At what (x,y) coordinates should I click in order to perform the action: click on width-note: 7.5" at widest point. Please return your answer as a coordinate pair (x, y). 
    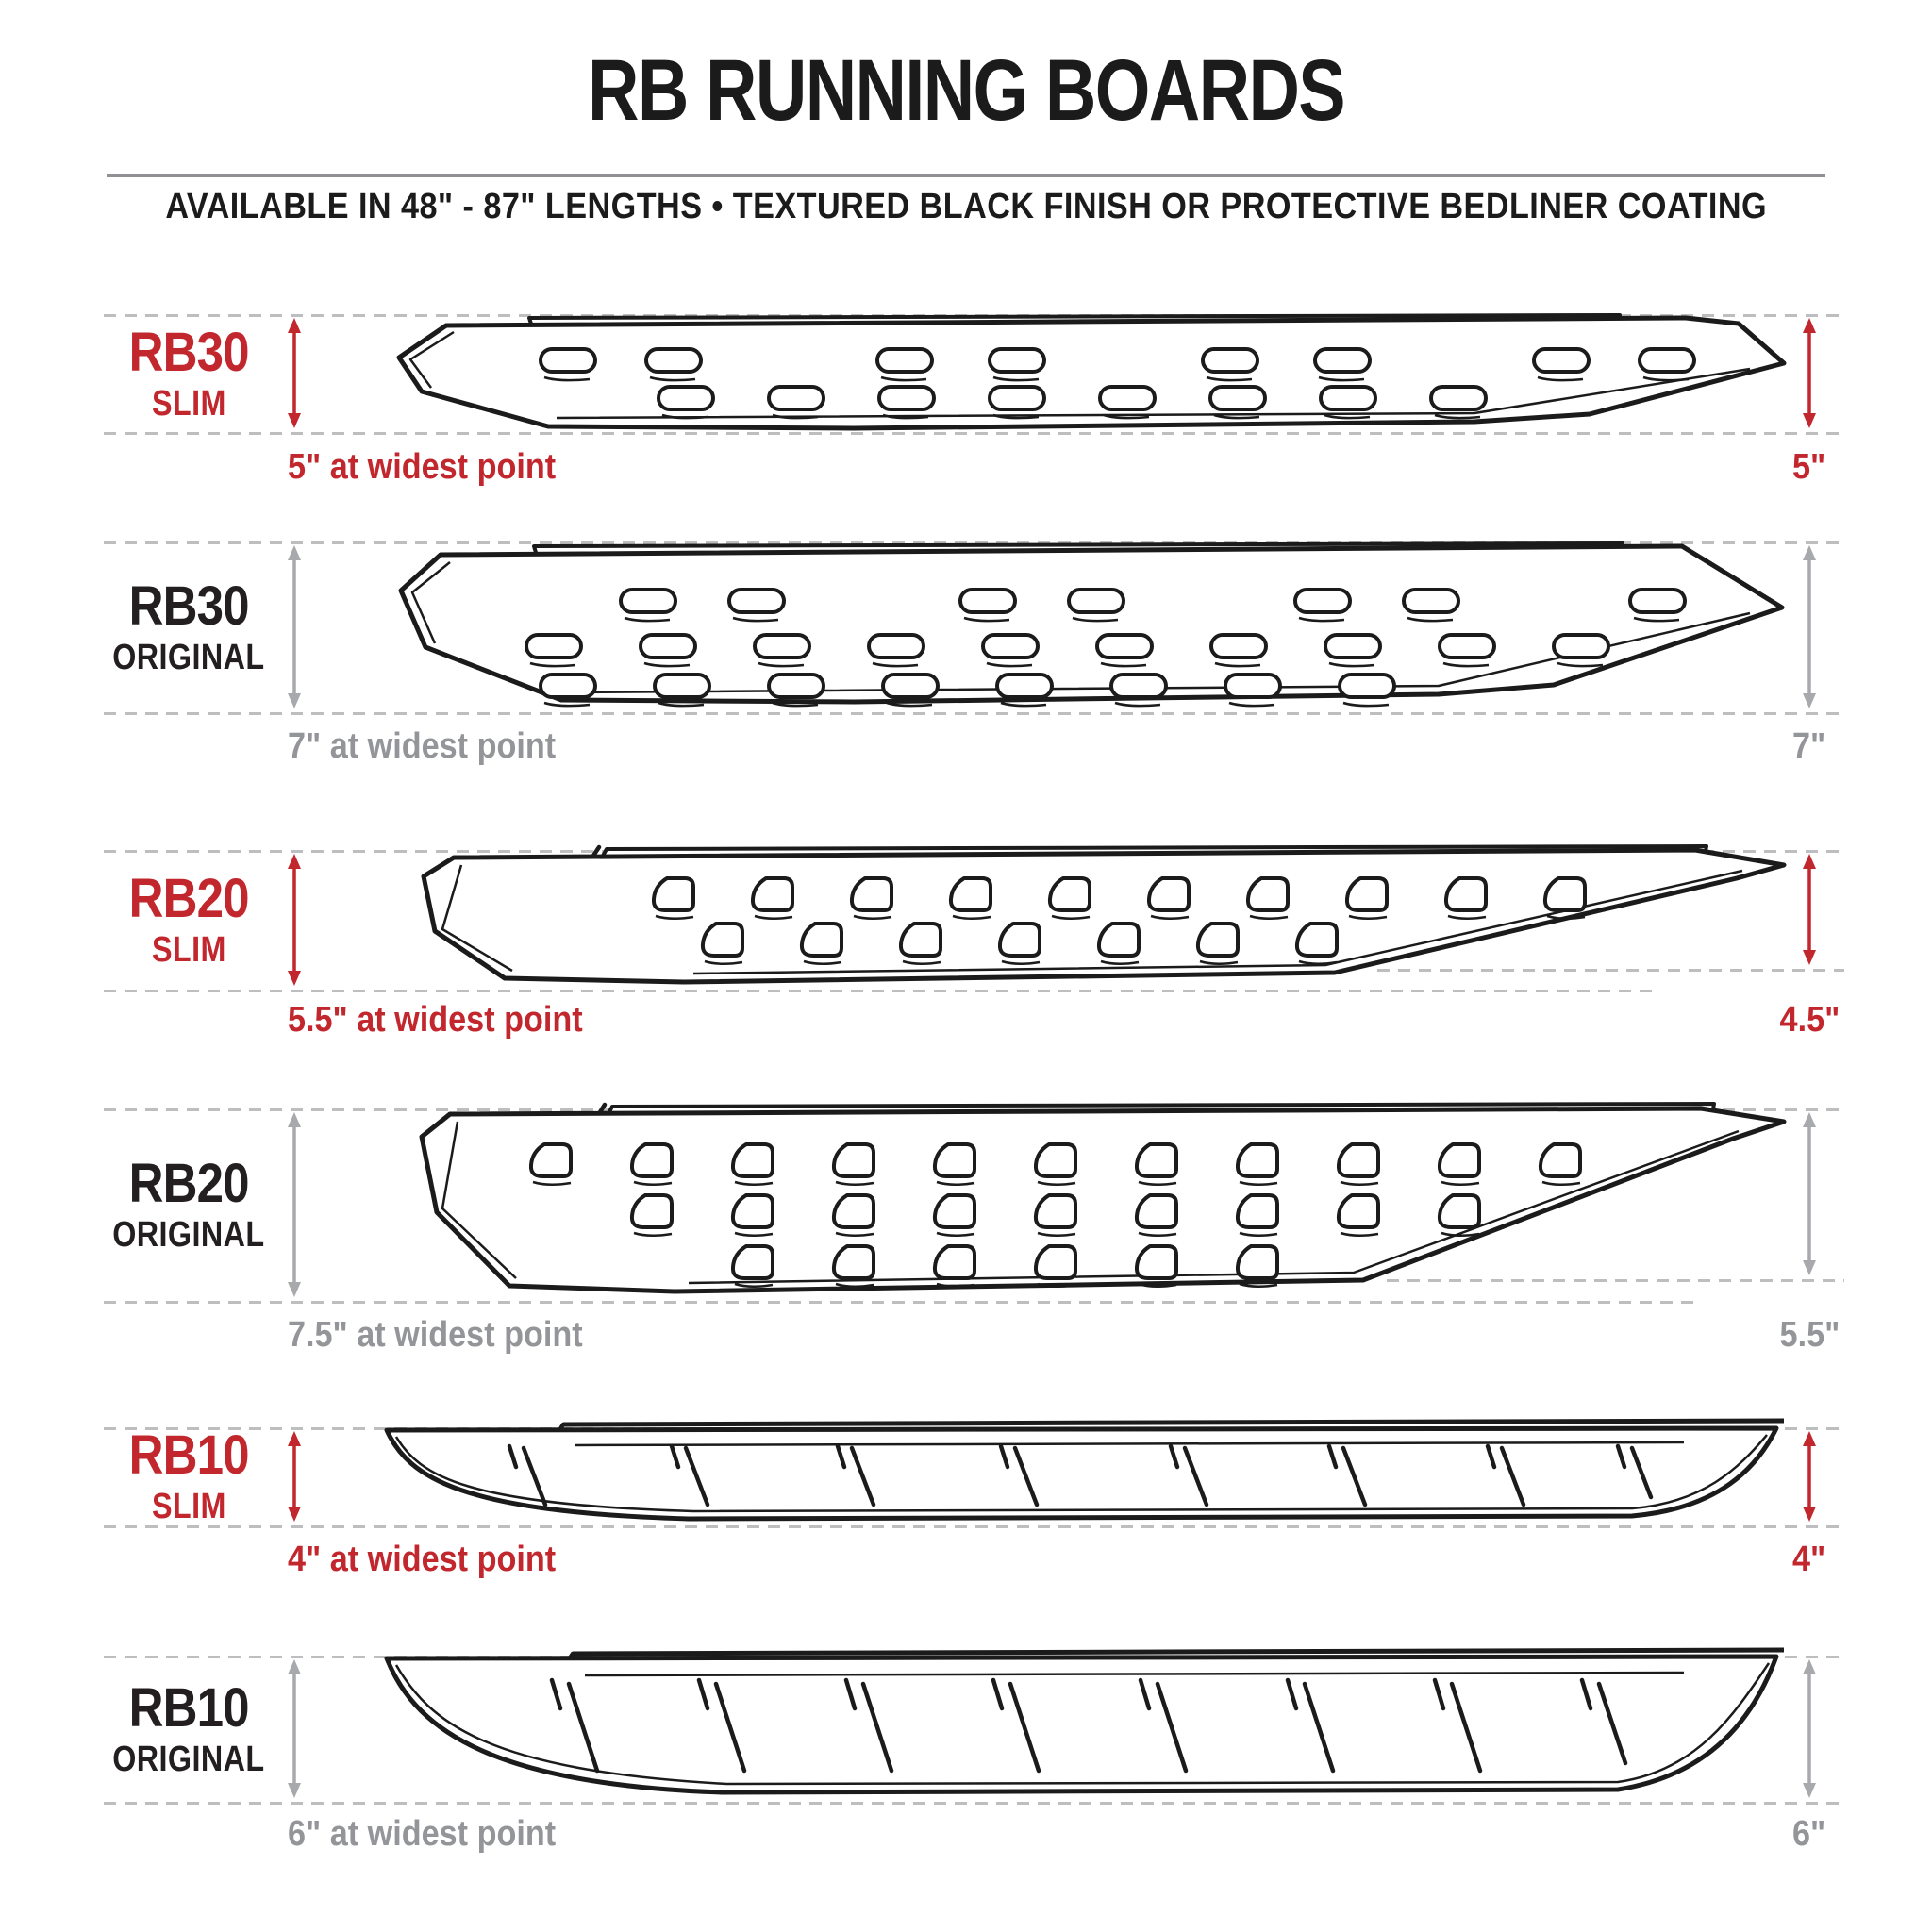
    Looking at the image, I should click on (435, 1335).